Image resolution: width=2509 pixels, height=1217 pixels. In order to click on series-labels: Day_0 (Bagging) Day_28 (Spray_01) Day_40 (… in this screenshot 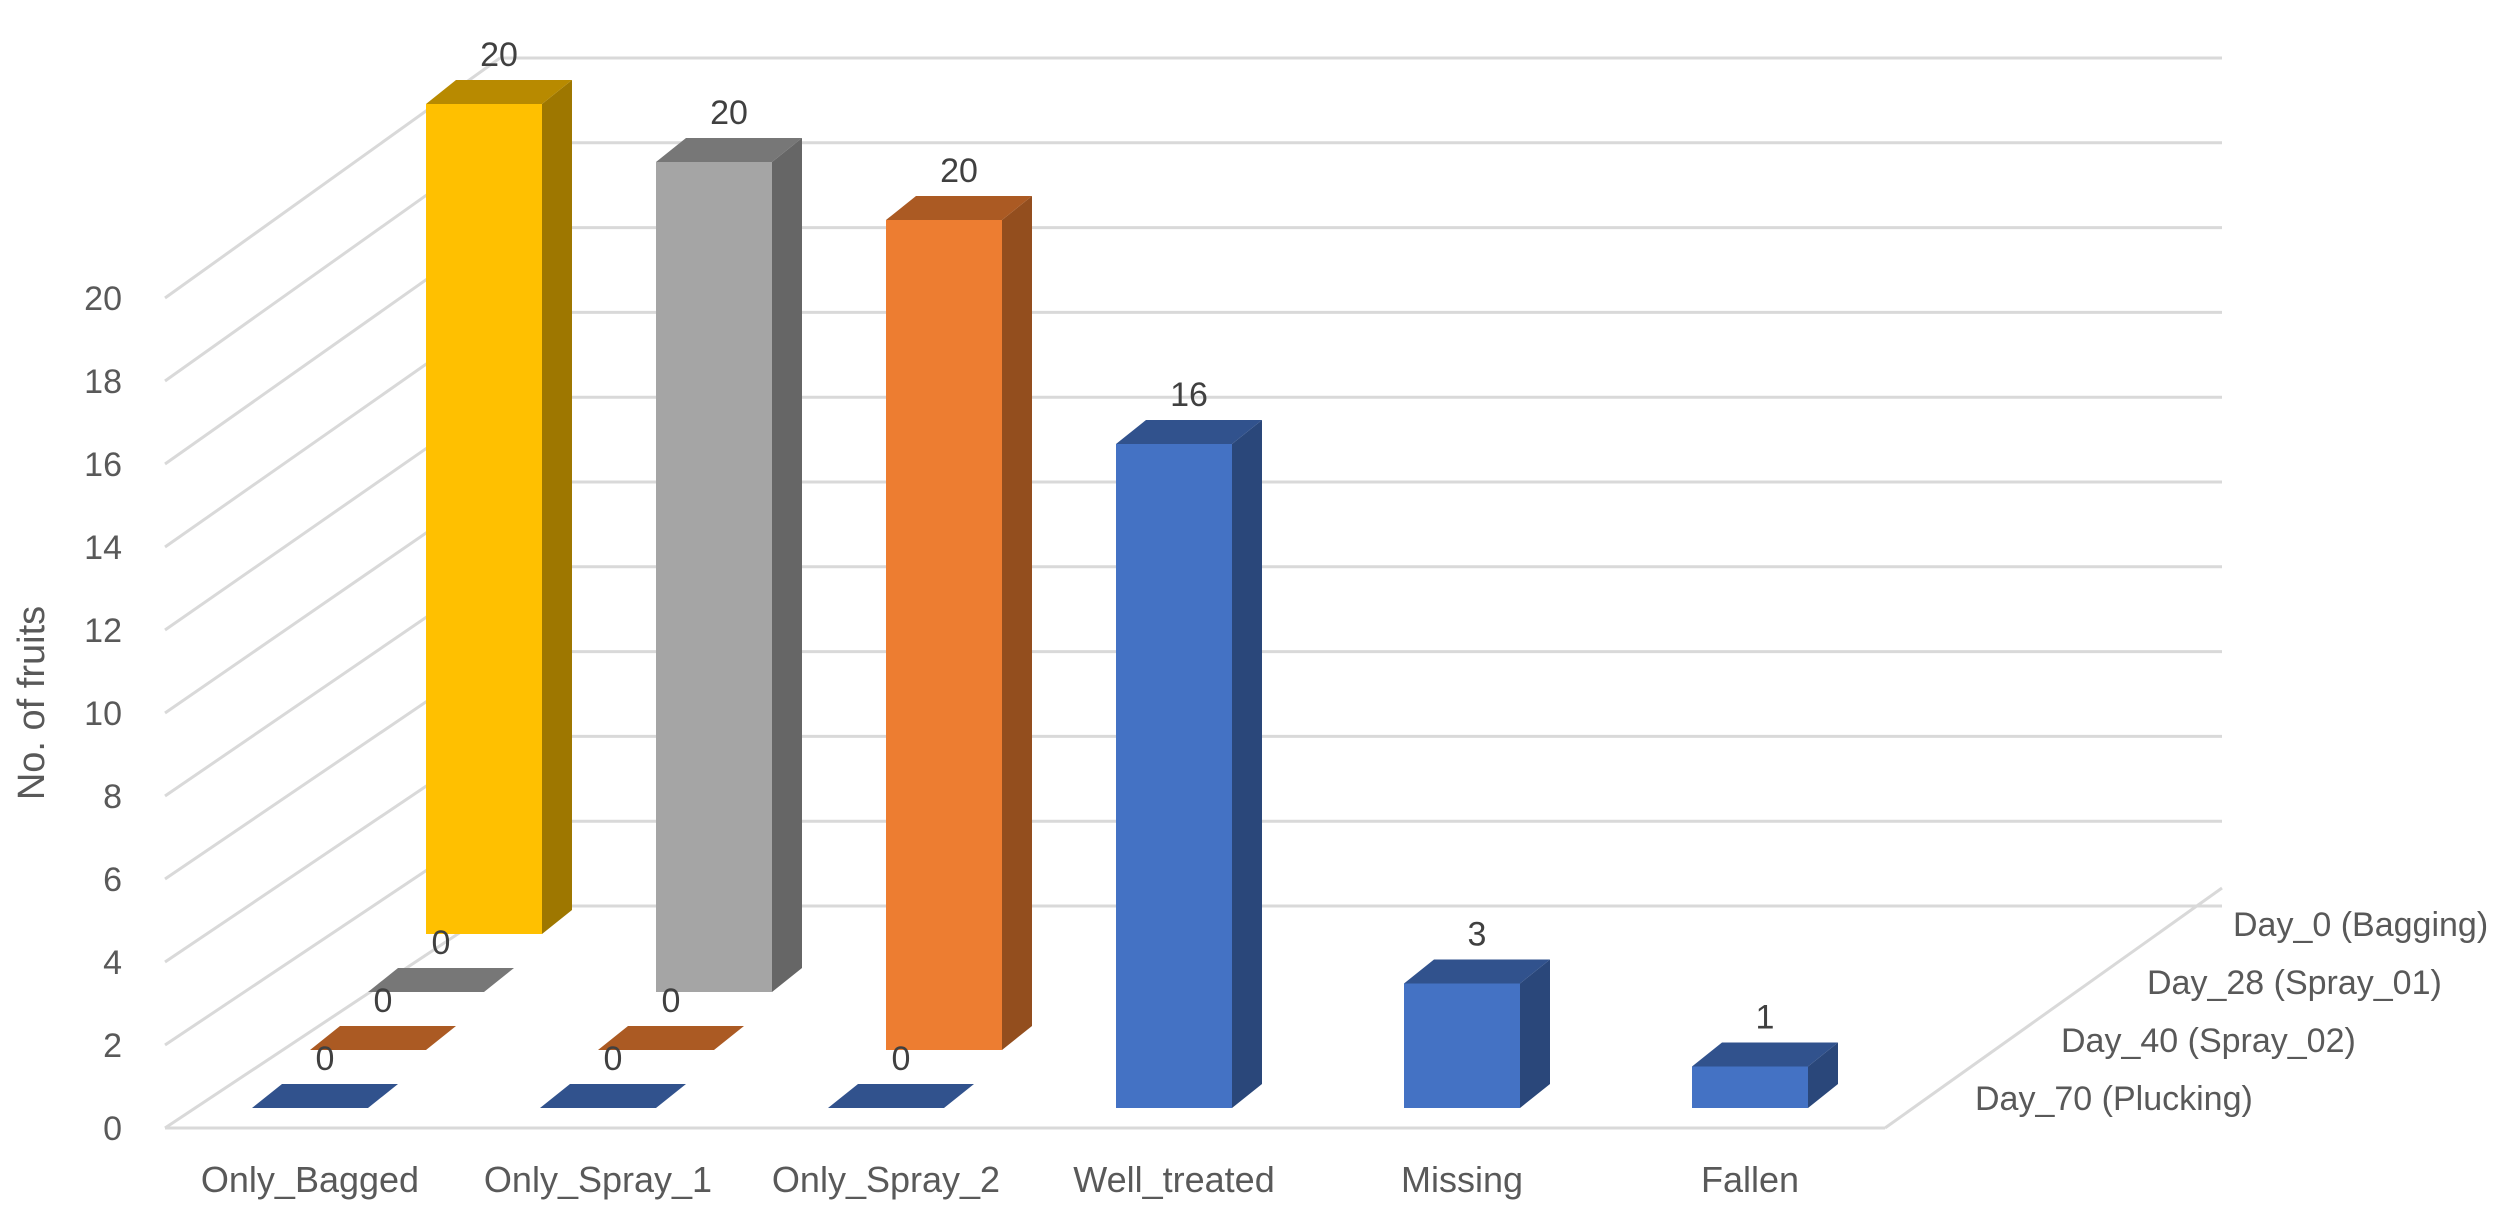, I will do `click(2231, 1012)`.